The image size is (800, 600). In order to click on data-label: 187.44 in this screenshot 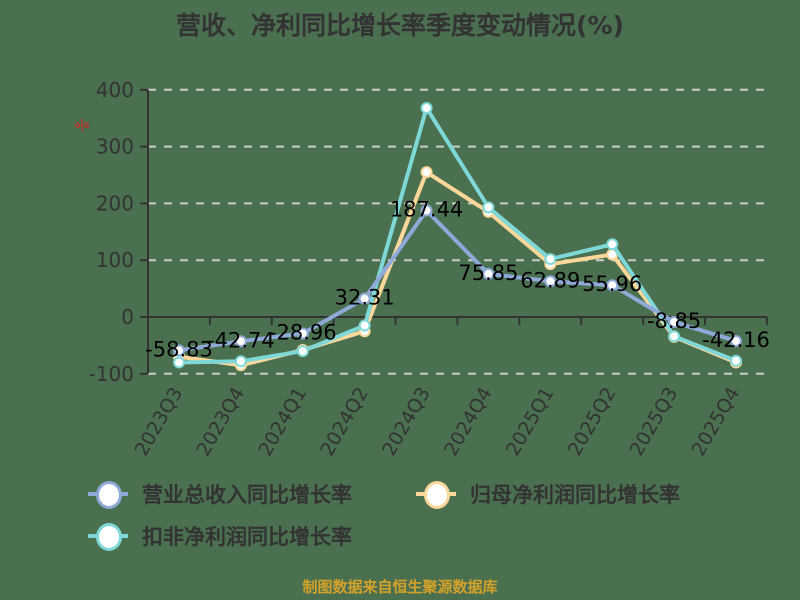, I will do `click(426, 210)`.